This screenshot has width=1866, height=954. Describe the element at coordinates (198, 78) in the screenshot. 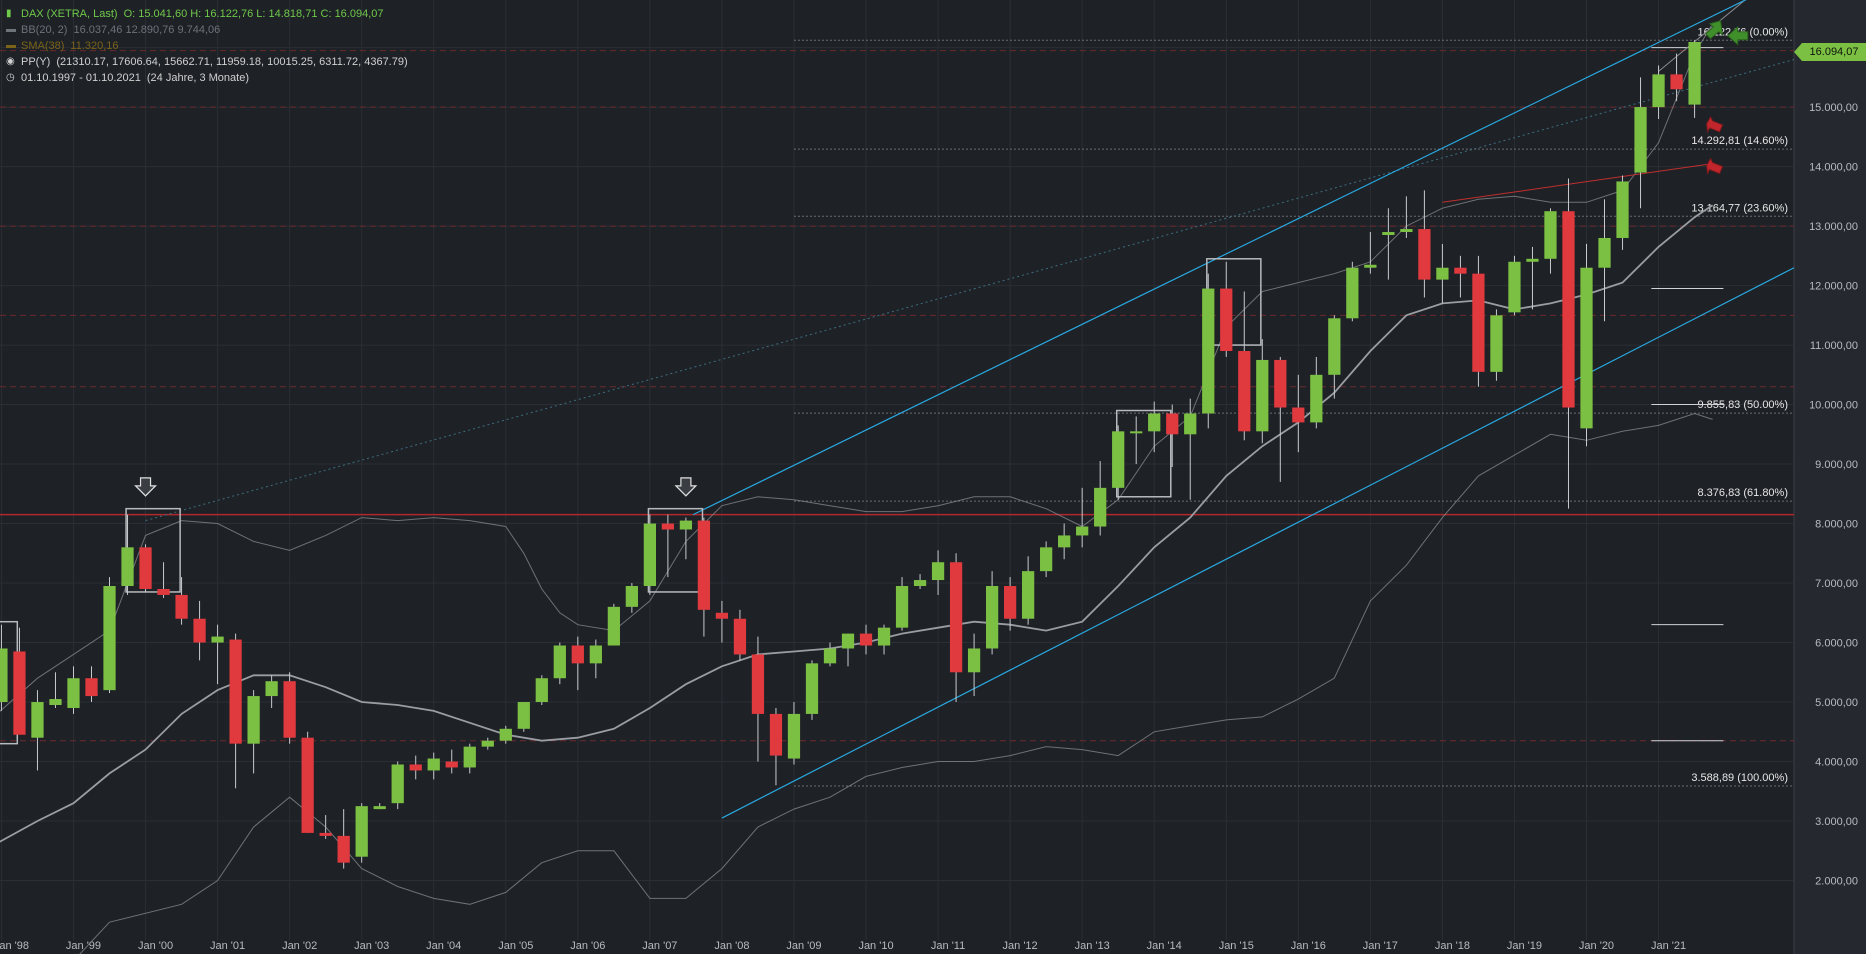

I see `date-range-note: (24 Jahre, 3 Monate)` at that location.